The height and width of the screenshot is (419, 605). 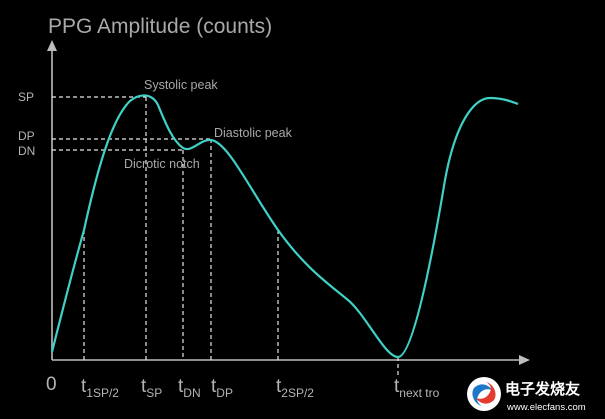 I want to click on watermark: 电子发烧友 www.elecfans.com, so click(x=526, y=395).